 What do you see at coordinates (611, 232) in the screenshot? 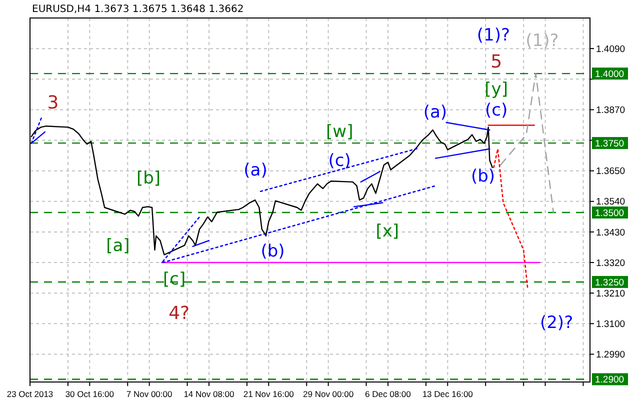
I see `y-tick-label: 1.3430` at bounding box center [611, 232].